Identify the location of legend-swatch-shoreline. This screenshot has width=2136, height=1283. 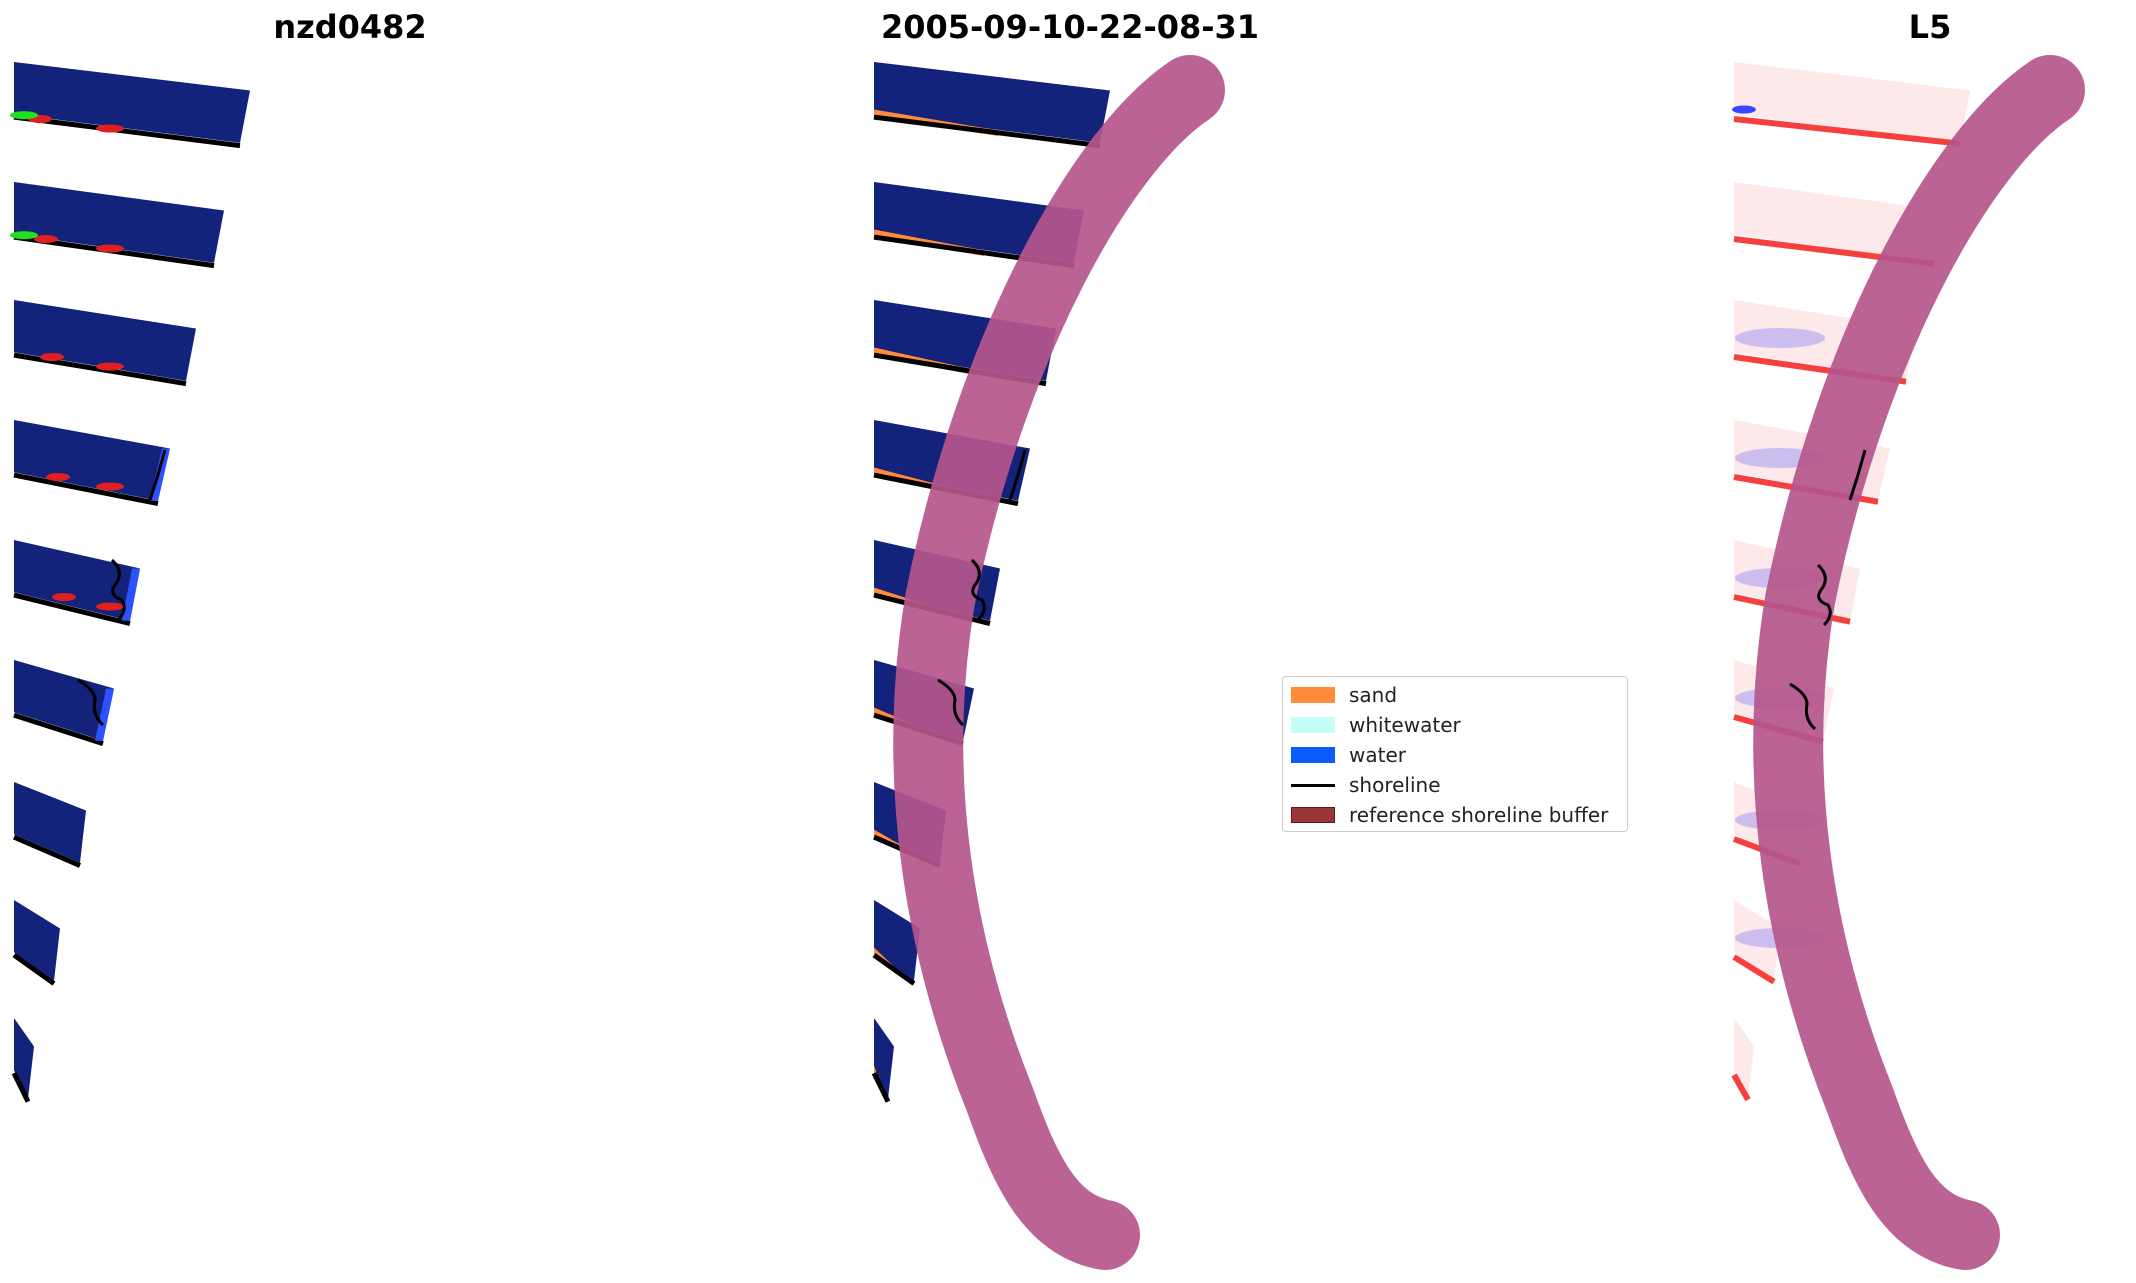
(1313, 785).